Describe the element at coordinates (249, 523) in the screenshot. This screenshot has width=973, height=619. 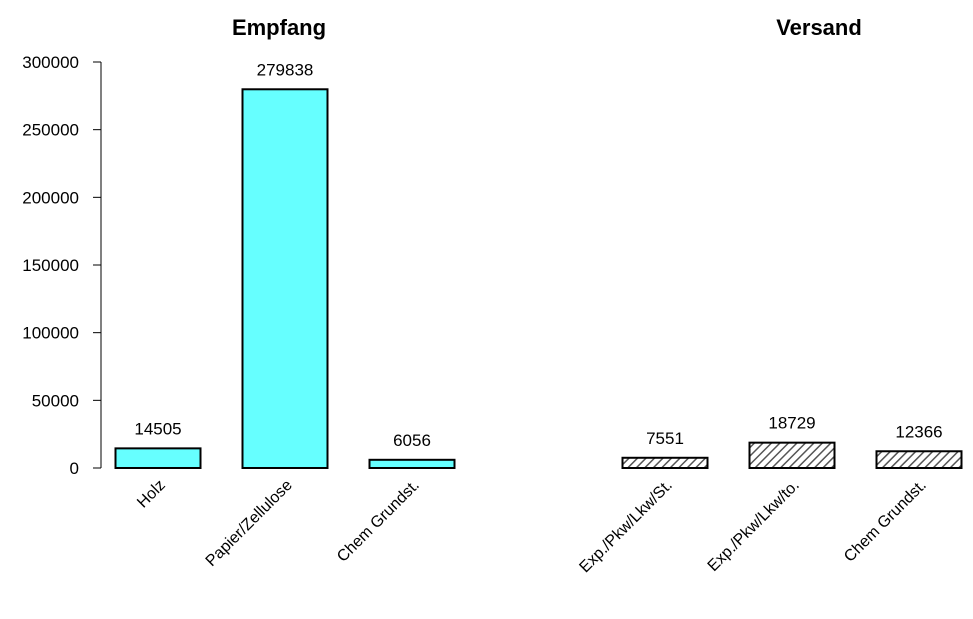
I see `category-label: Papier/Zellulose` at that location.